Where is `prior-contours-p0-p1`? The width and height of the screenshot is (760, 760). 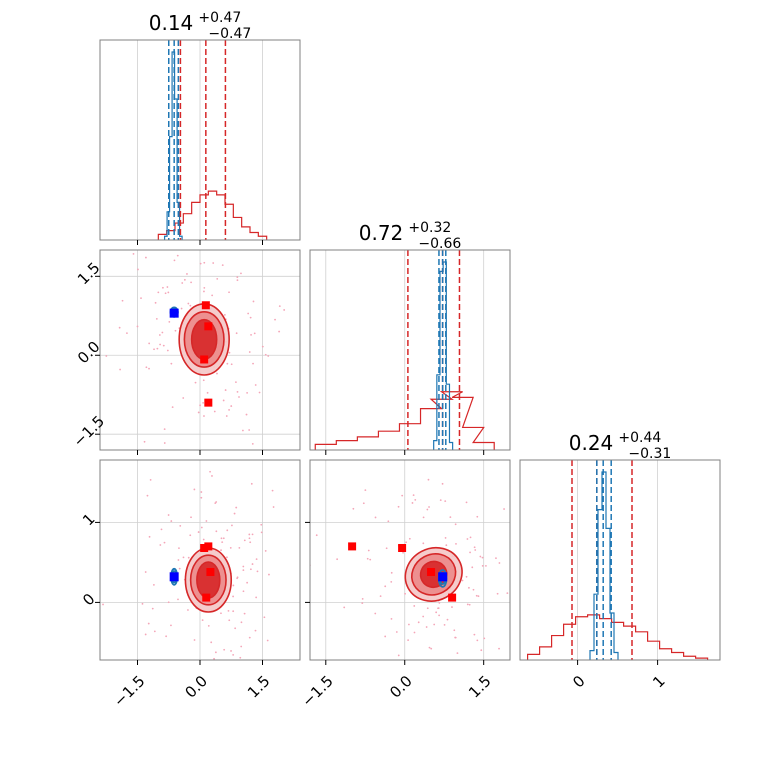
prior-contours-p0-p1 is located at coordinates (204, 339).